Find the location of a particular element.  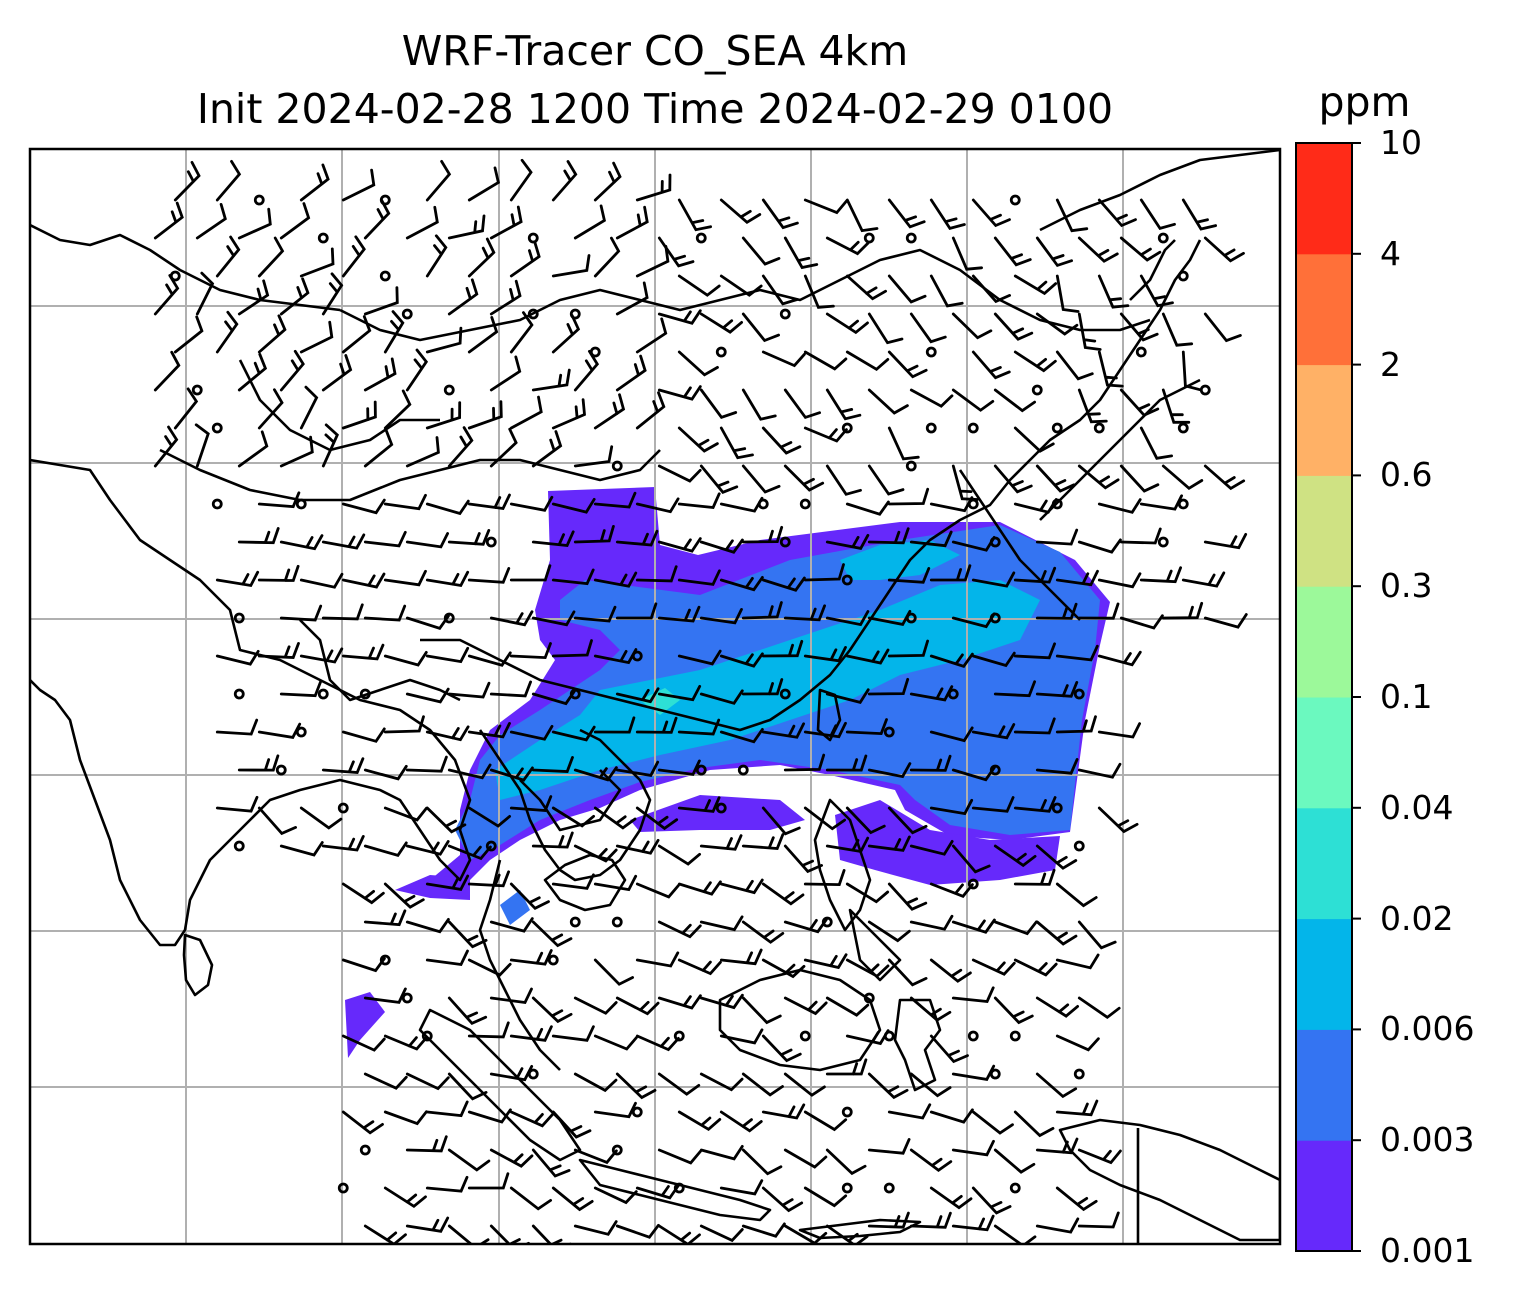

coast-india is located at coordinates (251, 702).